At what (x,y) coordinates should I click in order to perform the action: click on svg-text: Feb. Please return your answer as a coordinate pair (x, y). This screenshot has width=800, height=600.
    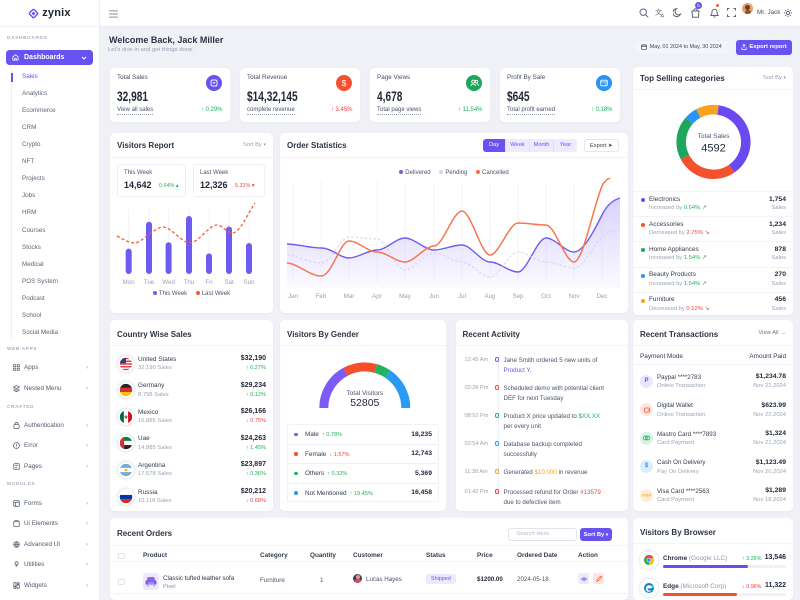
    Looking at the image, I should click on (321, 296).